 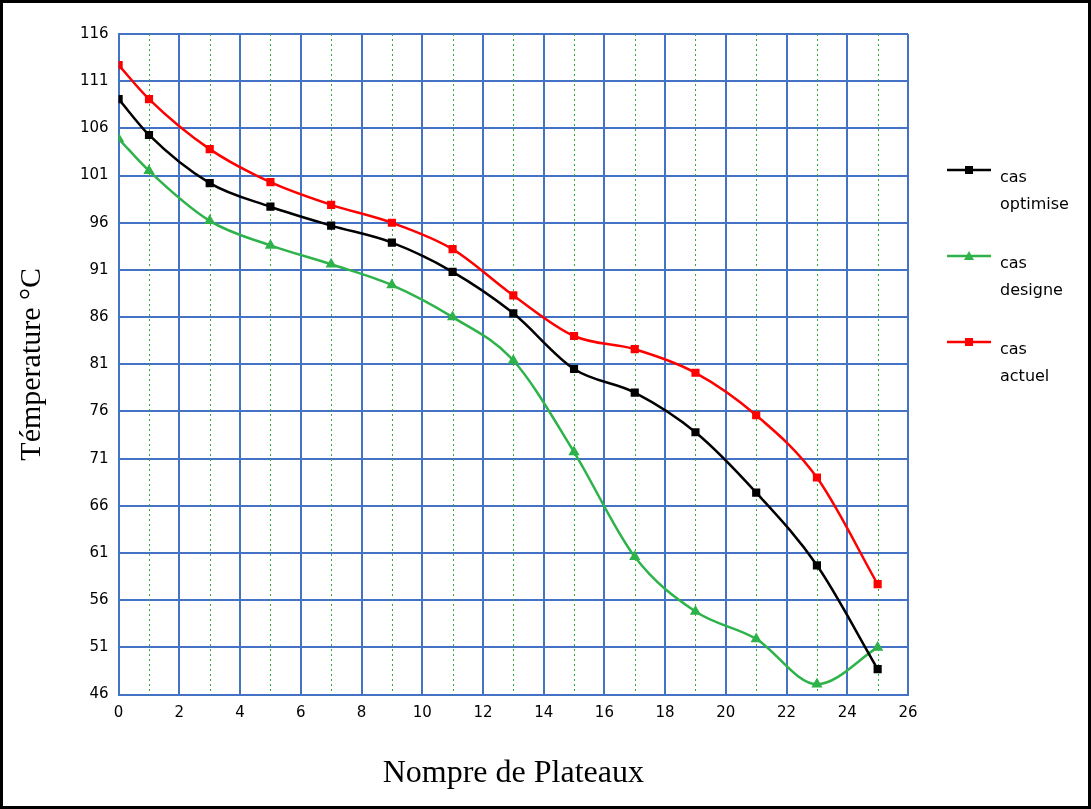 What do you see at coordinates (99, 504) in the screenshot?
I see `y-tick-label: 66` at bounding box center [99, 504].